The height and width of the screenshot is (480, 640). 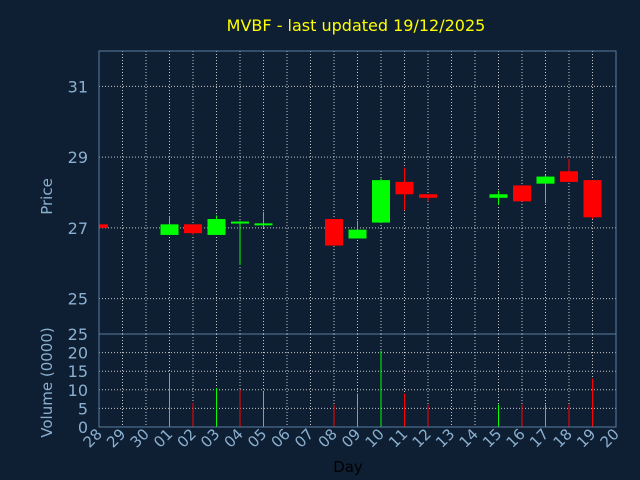 What do you see at coordinates (234, 438) in the screenshot?
I see `x-tick-label: 04` at bounding box center [234, 438].